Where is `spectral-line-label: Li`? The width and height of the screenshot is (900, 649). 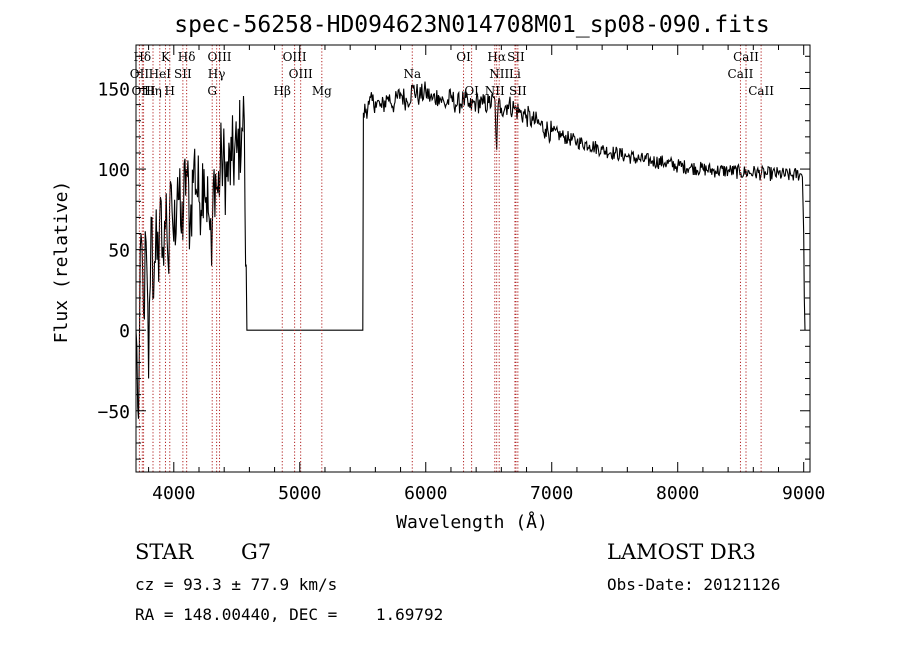
spectral-line-label: Li is located at coordinates (515, 74).